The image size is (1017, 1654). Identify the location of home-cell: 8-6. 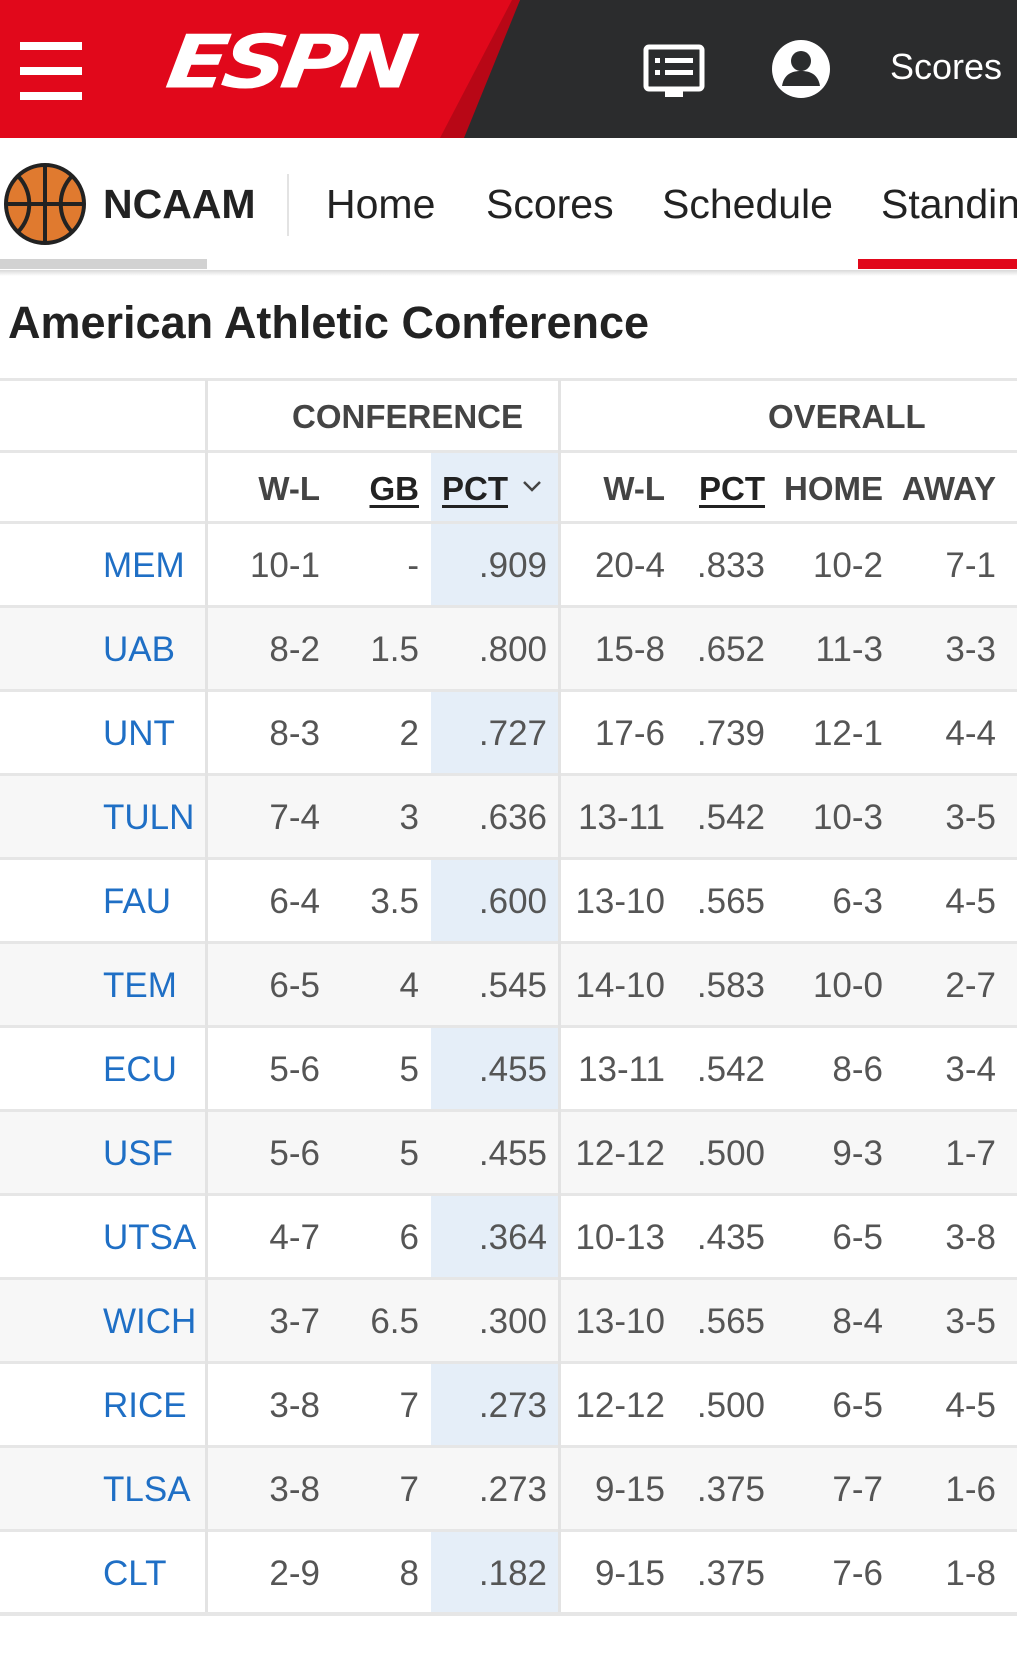
(857, 1069).